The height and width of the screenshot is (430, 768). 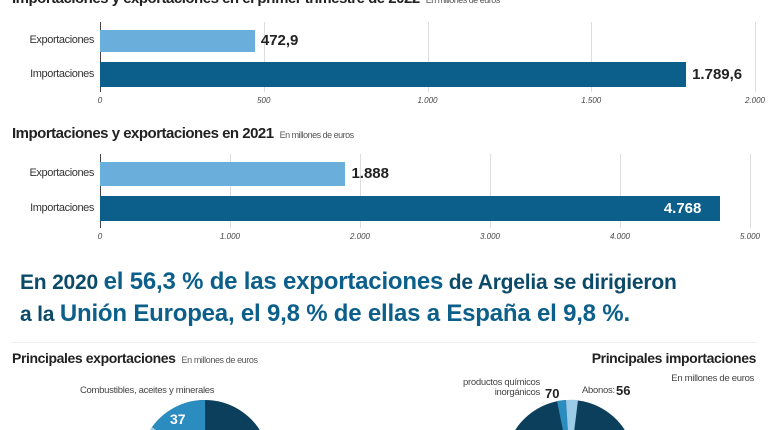 I want to click on tick-label: 500, so click(x=264, y=100).